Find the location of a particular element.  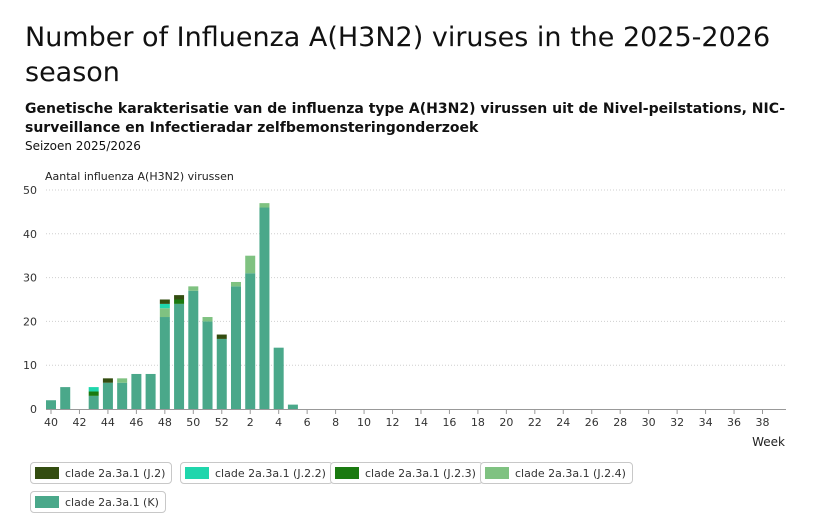

y-tick-label: 50 is located at coordinates (30, 190).